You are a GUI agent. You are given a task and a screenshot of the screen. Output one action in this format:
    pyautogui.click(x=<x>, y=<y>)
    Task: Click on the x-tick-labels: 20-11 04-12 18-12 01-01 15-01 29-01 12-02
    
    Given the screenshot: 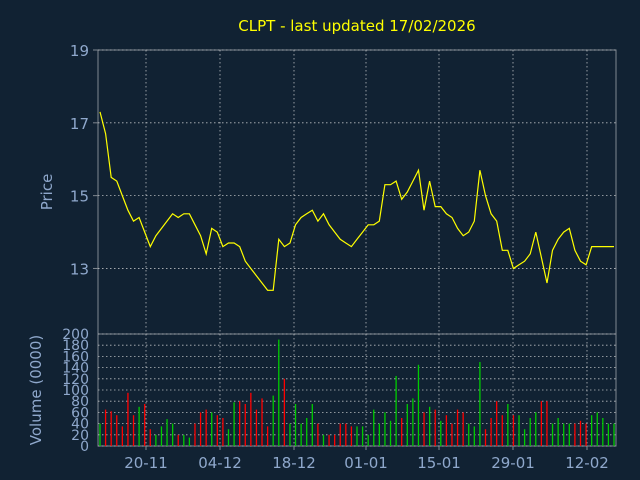 What is the action you would take?
    pyautogui.click(x=366, y=463)
    